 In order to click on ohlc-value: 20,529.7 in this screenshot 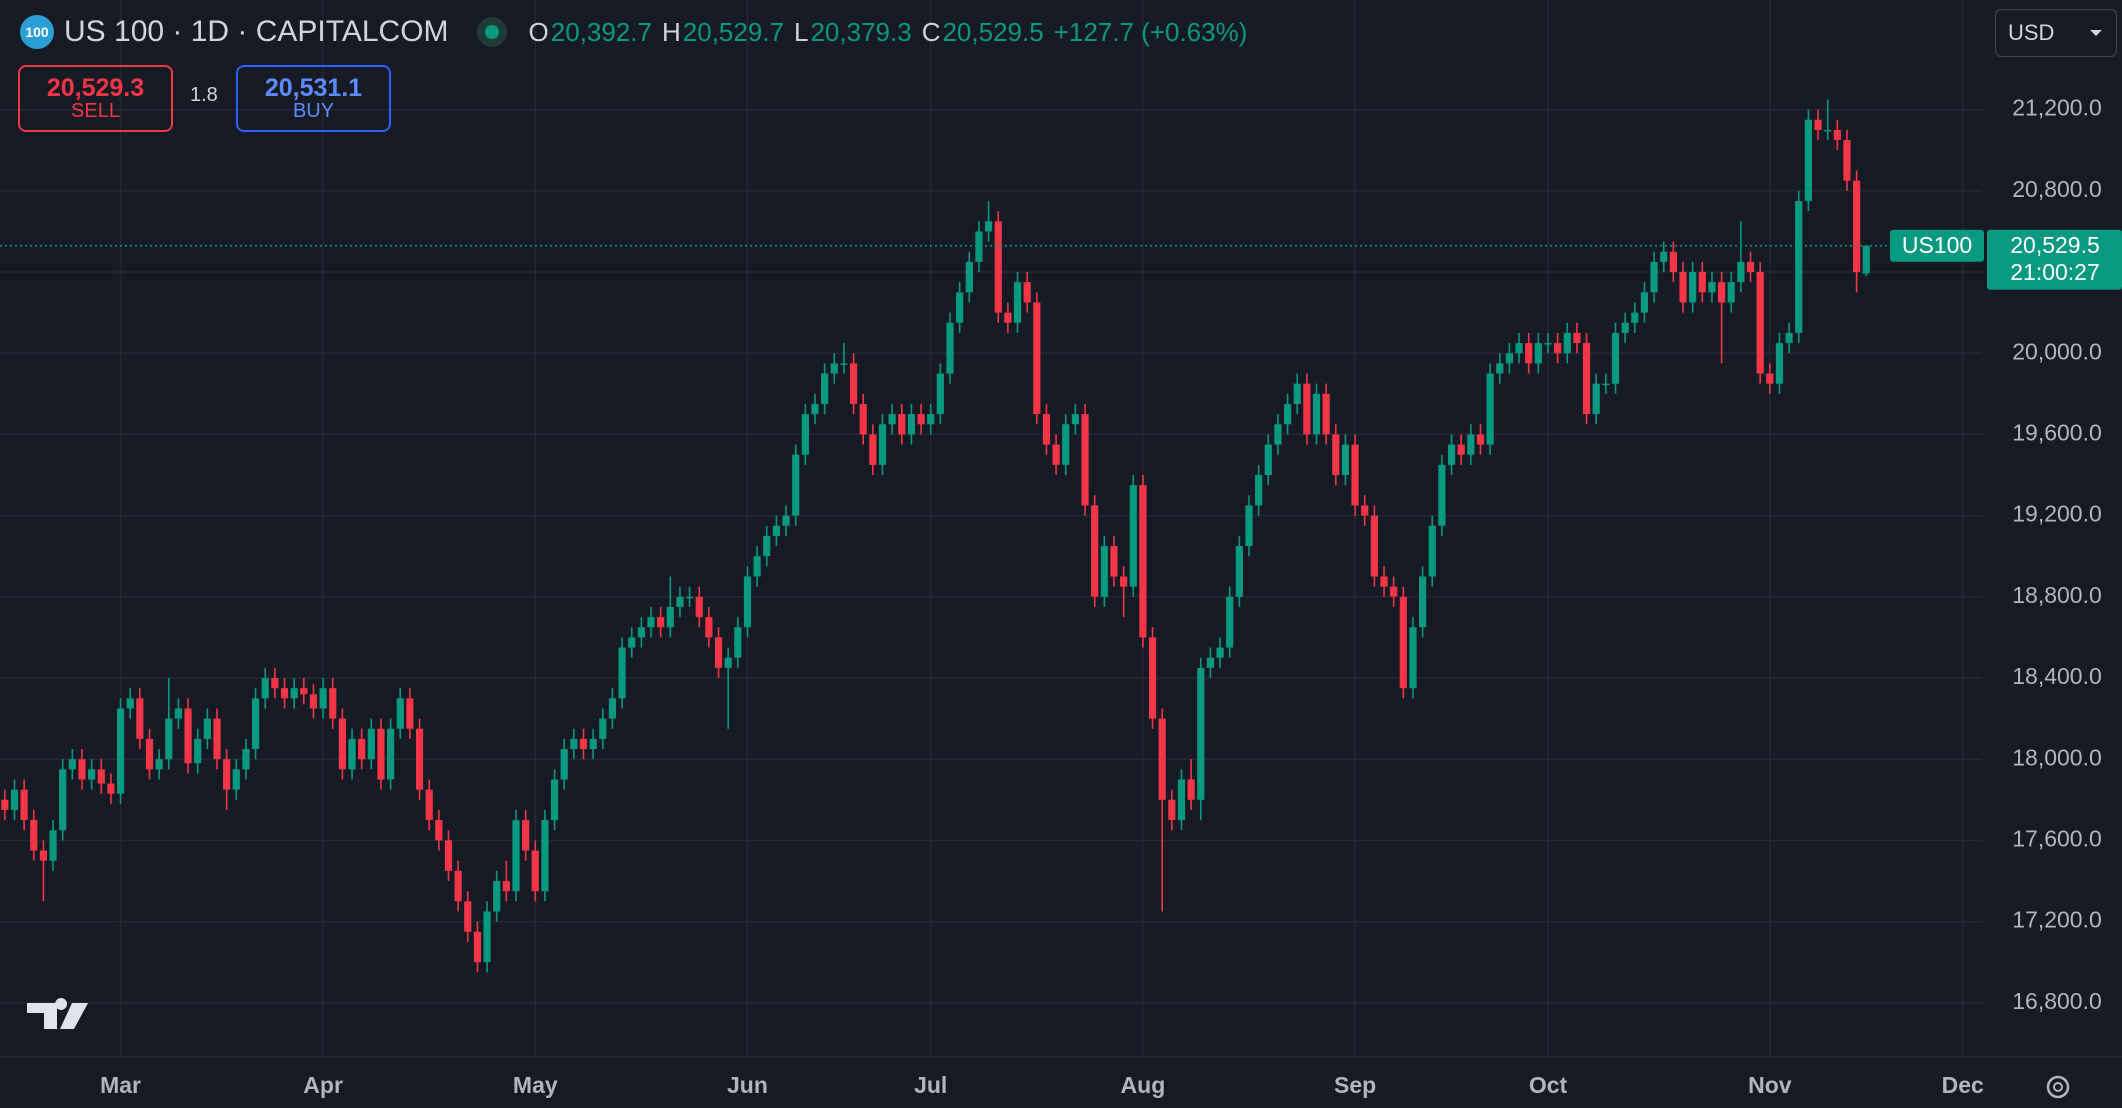, I will do `click(733, 31)`.